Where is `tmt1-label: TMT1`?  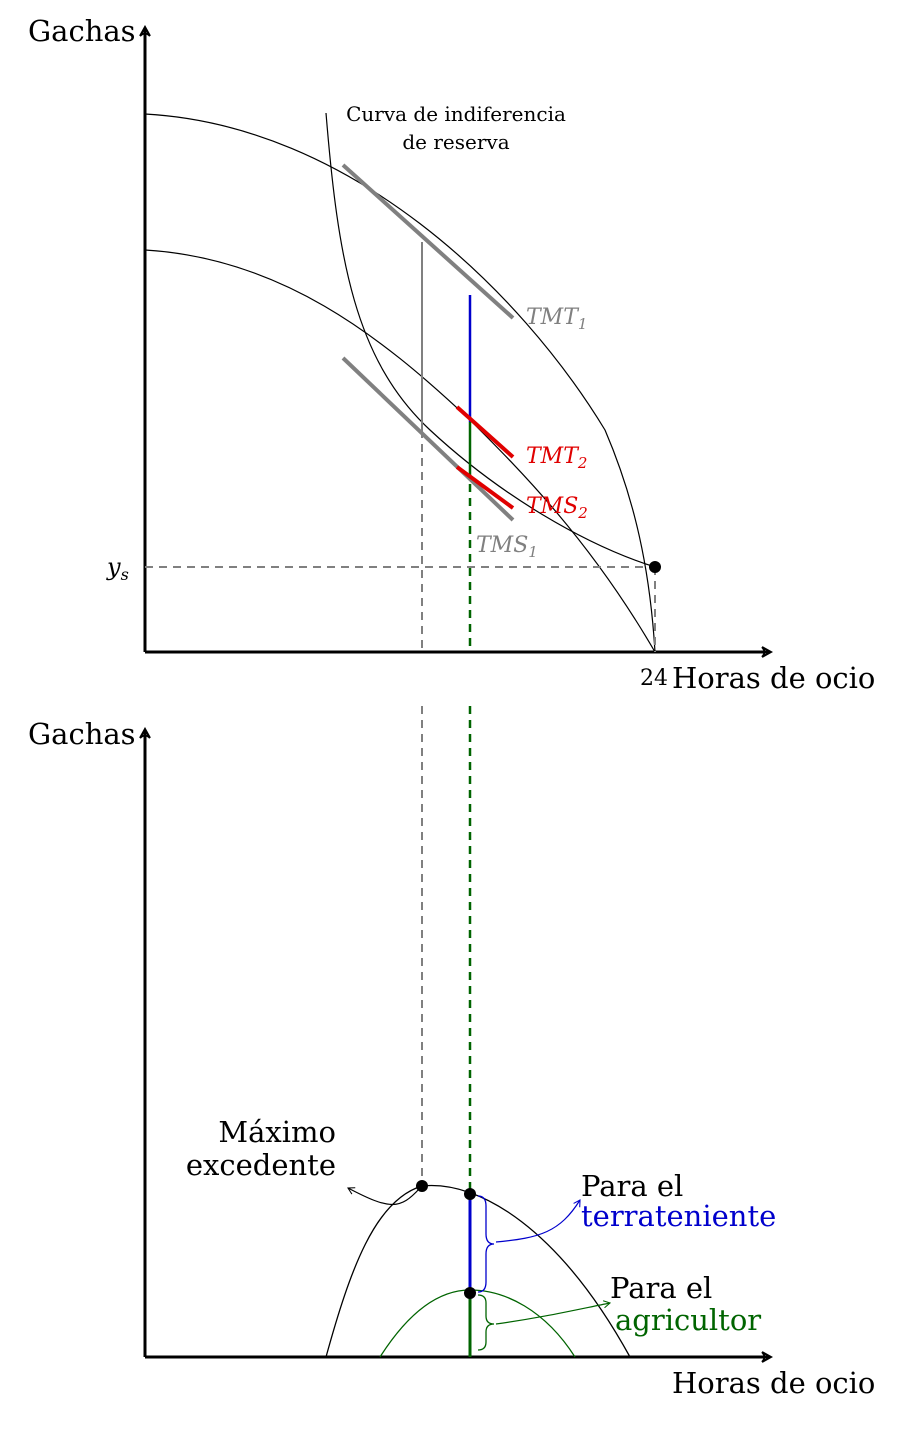 tmt1-label: TMT1 is located at coordinates (556, 319).